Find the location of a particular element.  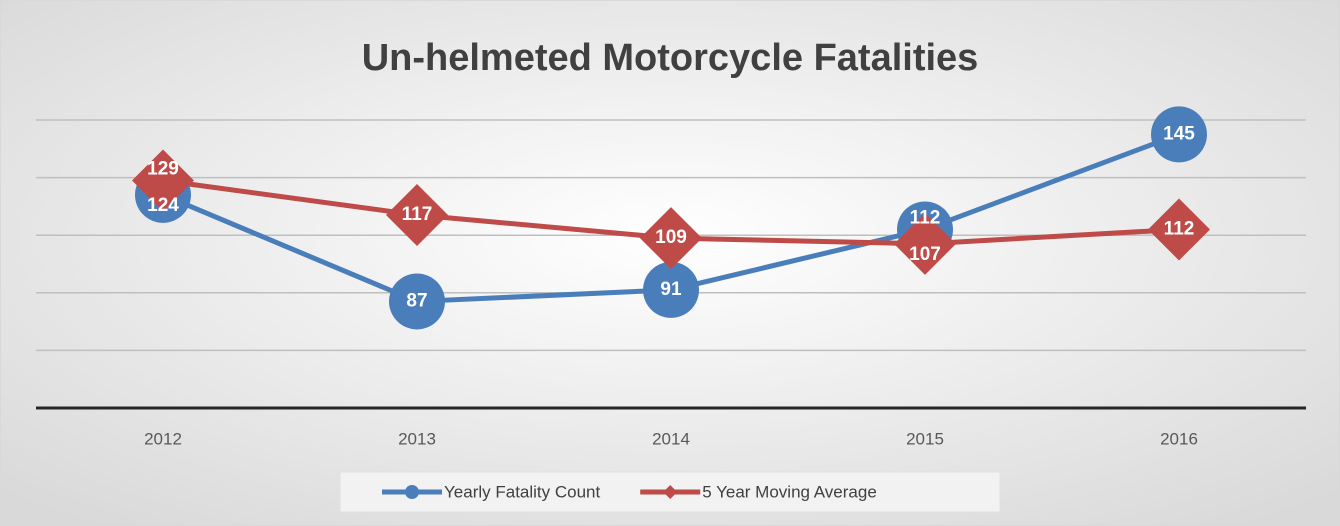

data-label: 124 is located at coordinates (163, 205).